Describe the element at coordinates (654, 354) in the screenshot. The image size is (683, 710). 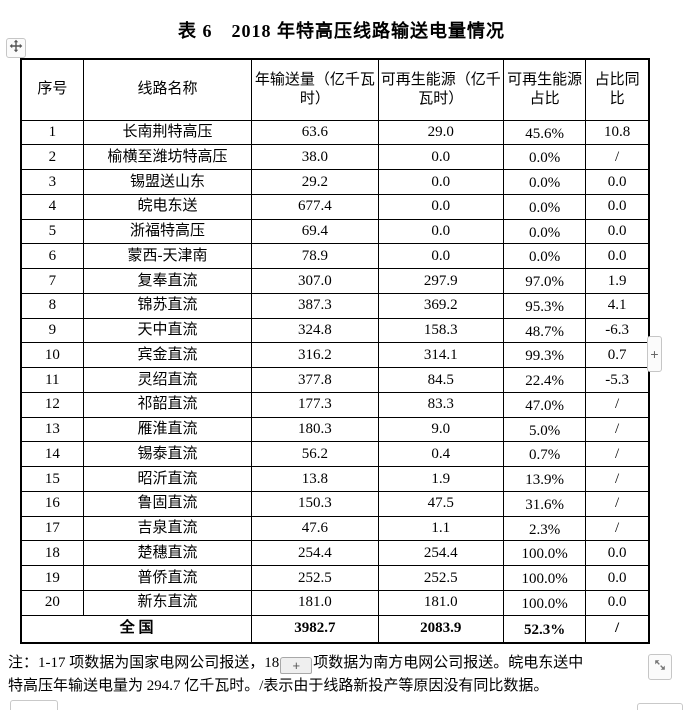
I see `insert-column-button: +` at that location.